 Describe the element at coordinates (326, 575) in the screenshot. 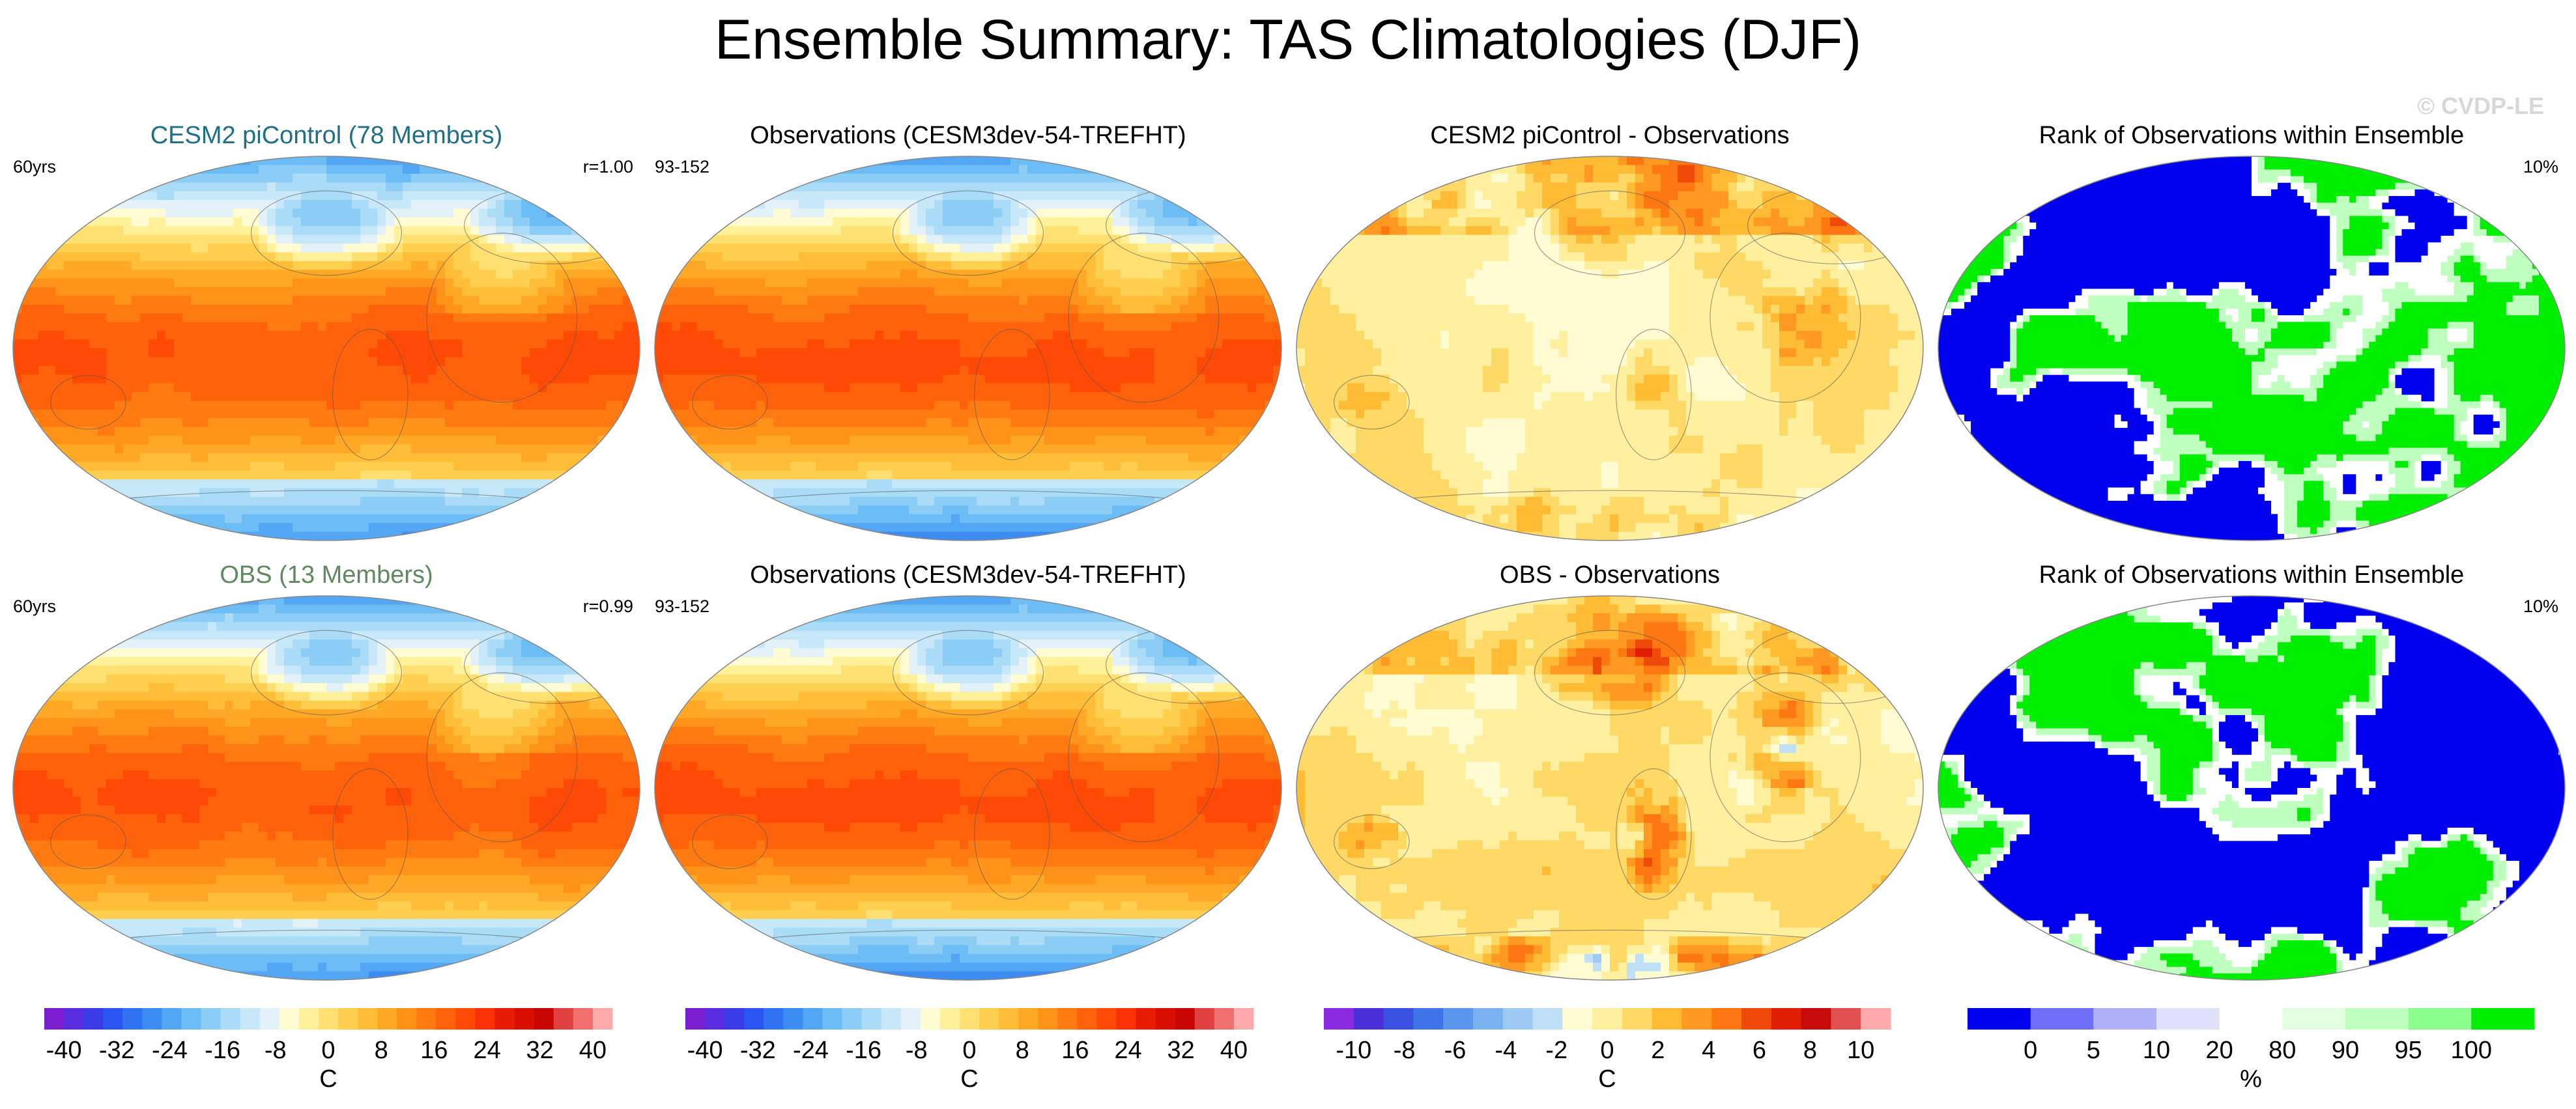

I see `panel-title: OBS (13 Members)` at that location.